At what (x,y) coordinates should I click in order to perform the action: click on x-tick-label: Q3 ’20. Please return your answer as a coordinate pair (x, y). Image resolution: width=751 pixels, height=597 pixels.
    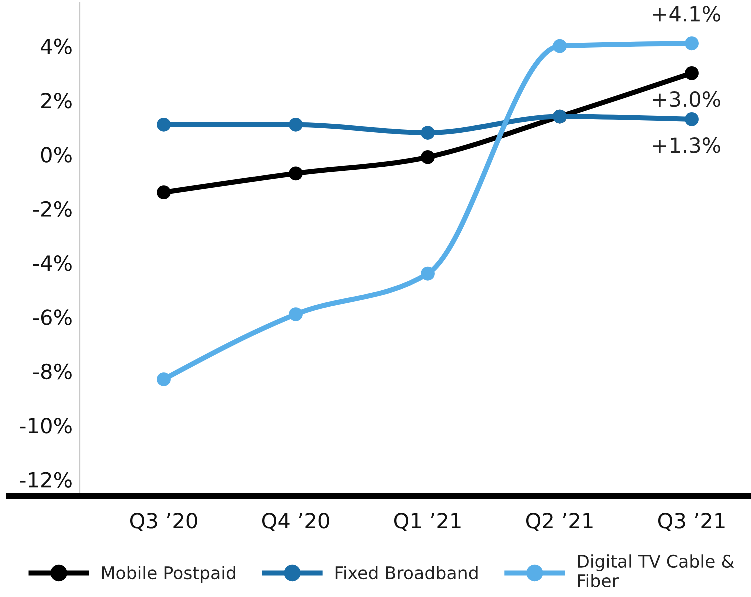
    Looking at the image, I should click on (164, 522).